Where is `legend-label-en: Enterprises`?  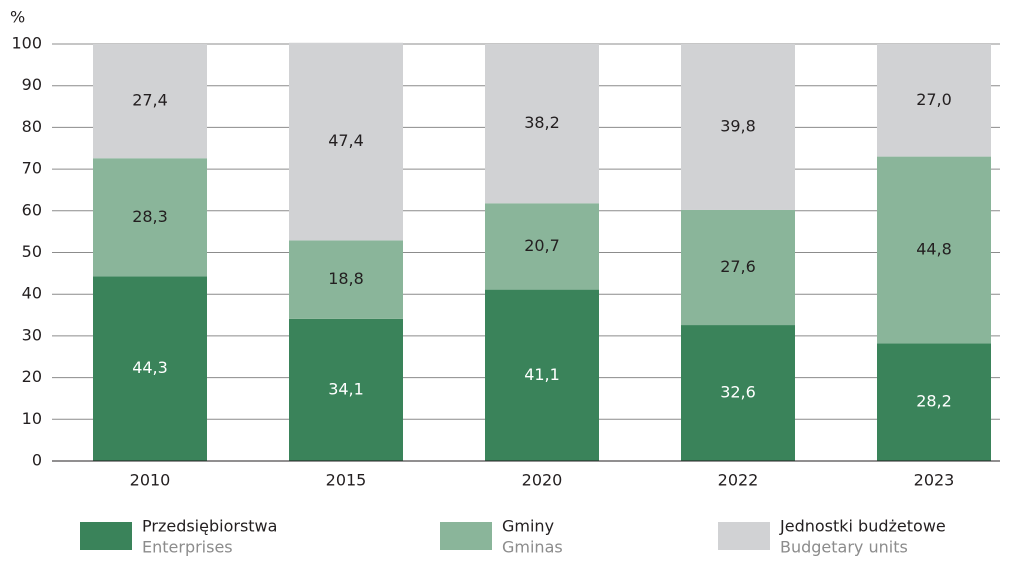 legend-label-en: Enterprises is located at coordinates (187, 547).